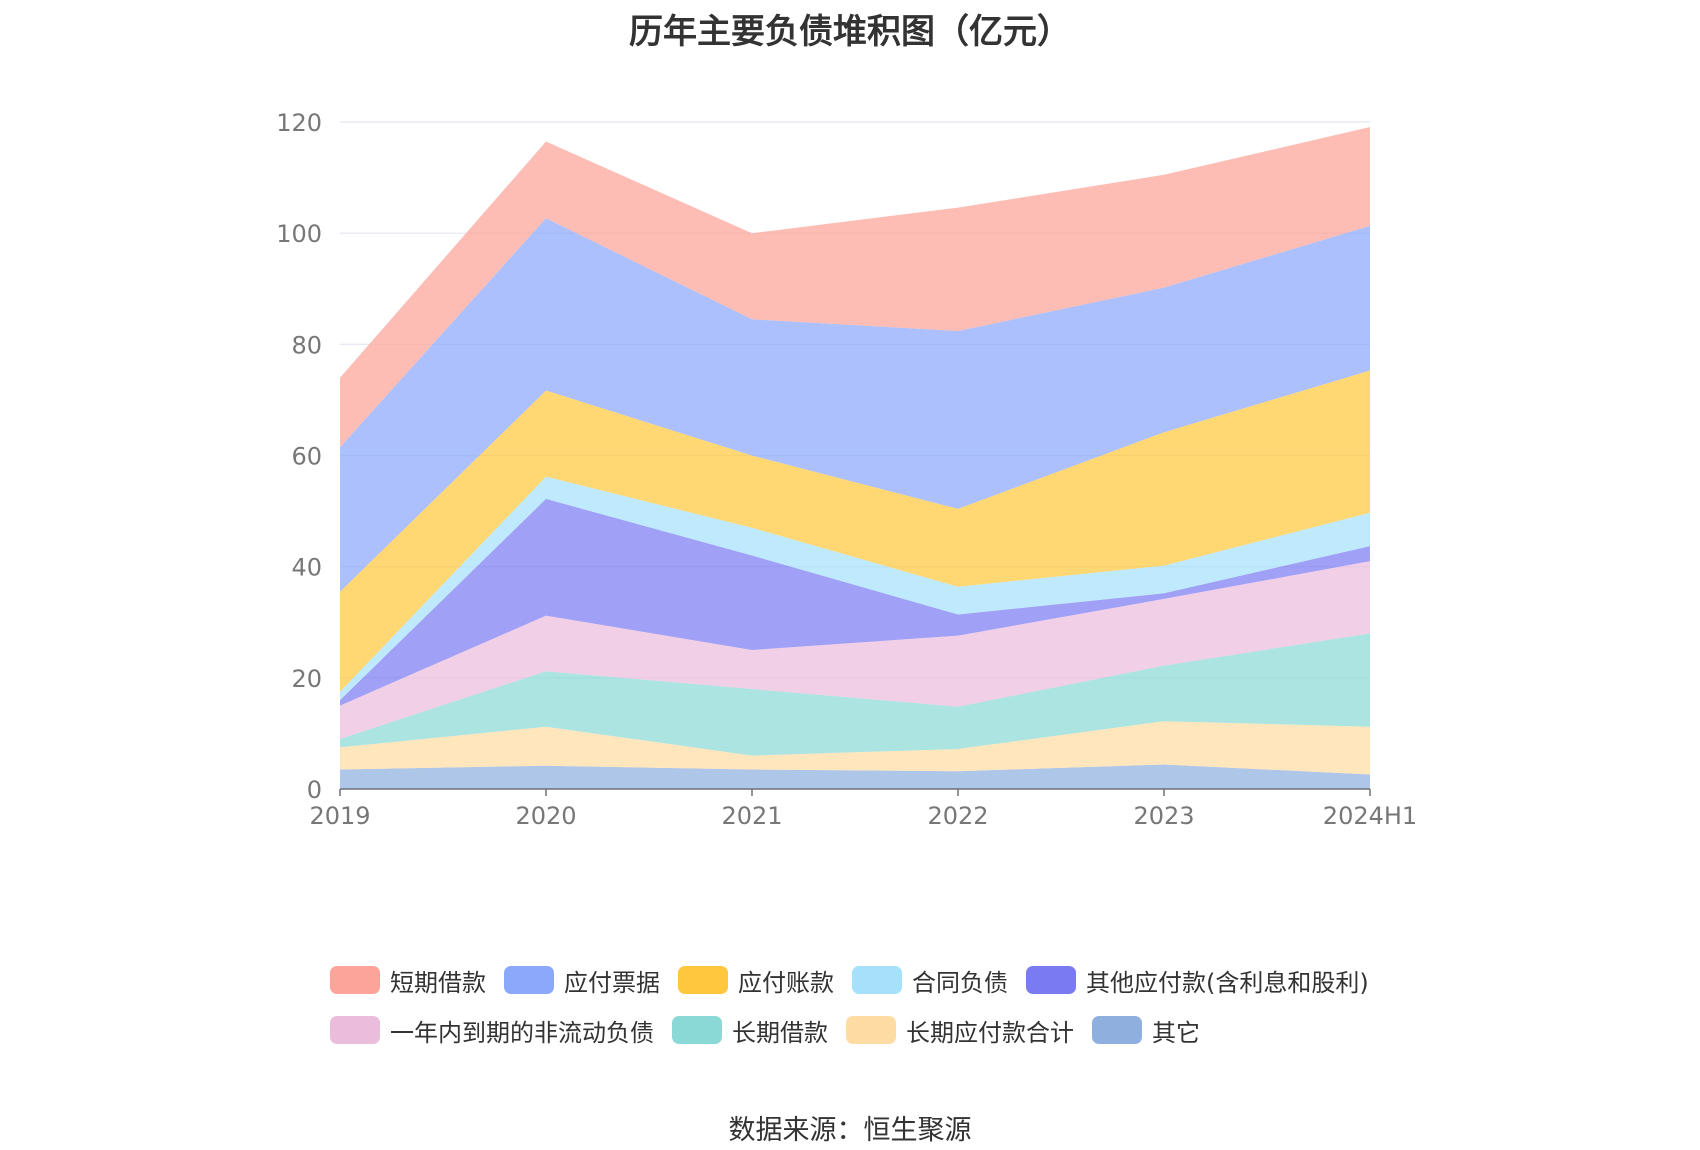  Describe the element at coordinates (786, 982) in the screenshot. I see `legend-label: 应付账款` at that location.